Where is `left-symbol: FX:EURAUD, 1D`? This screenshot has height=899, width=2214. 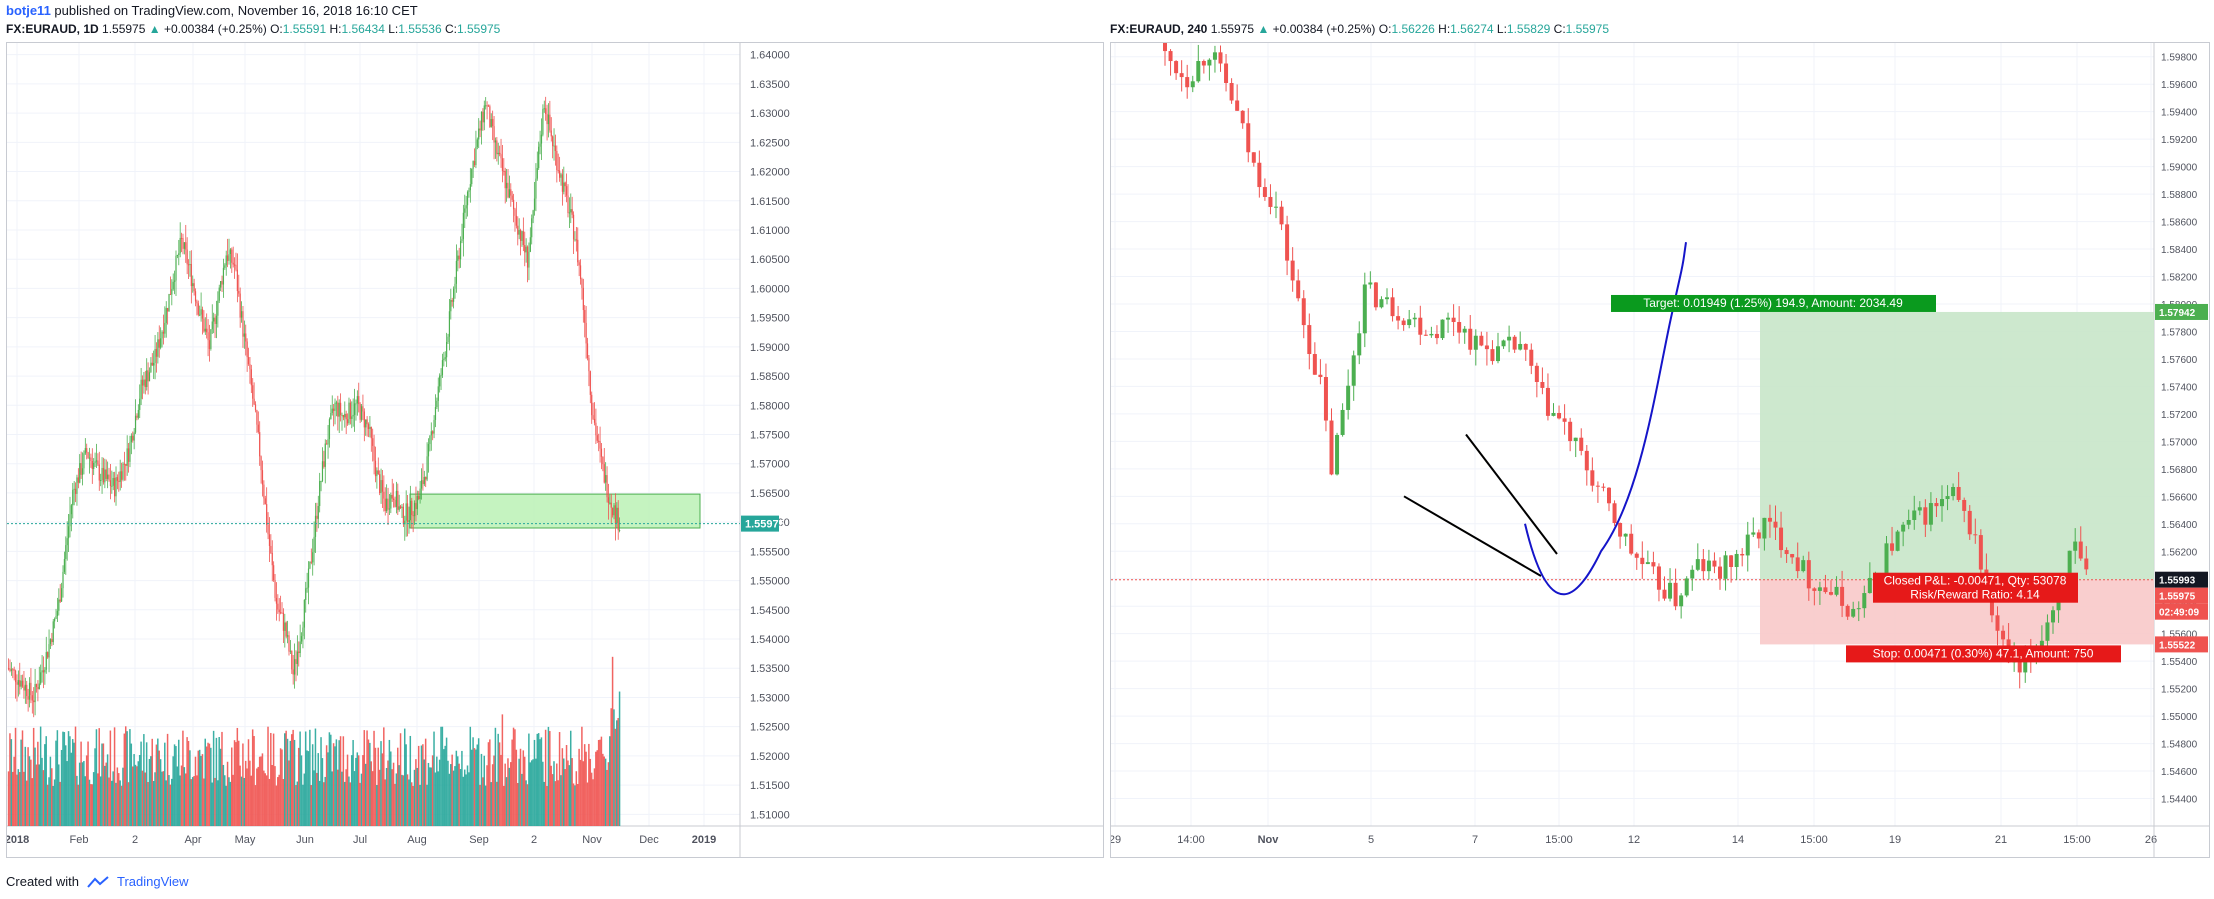 left-symbol: FX:EURAUD, 1D is located at coordinates (52, 29).